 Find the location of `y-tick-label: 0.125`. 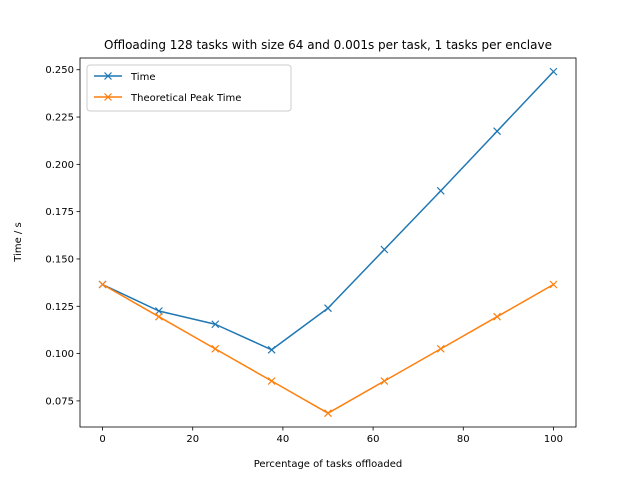

y-tick-label: 0.125 is located at coordinates (59, 307).